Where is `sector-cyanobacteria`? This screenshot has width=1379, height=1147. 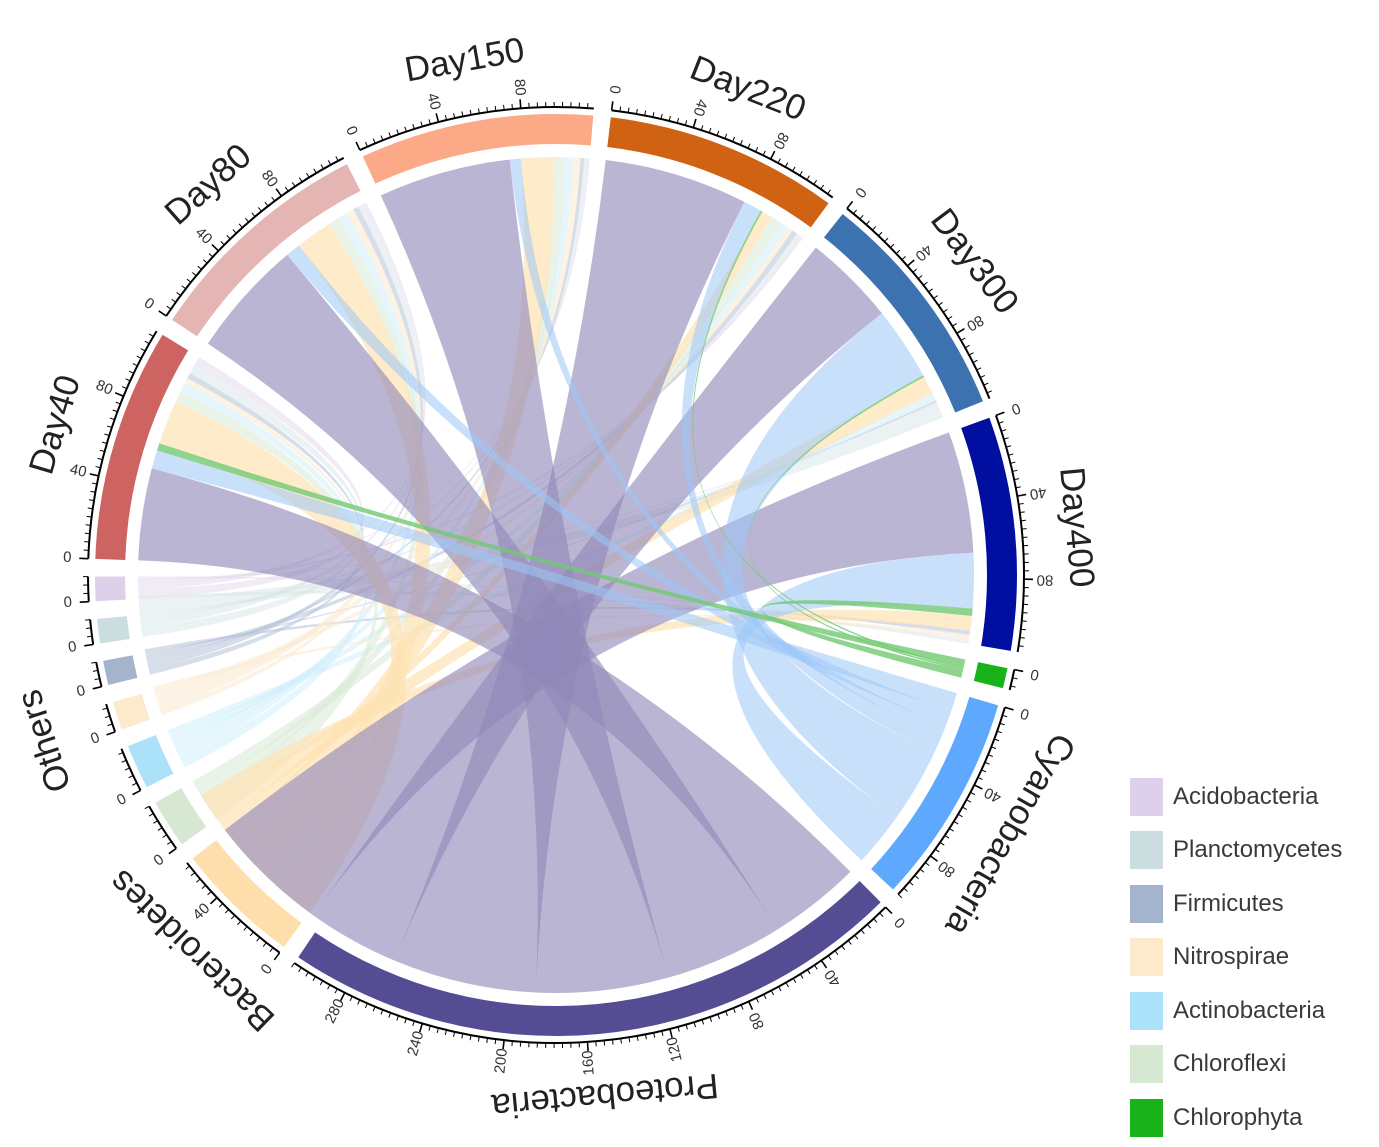
sector-cyanobacteria is located at coordinates (935, 793).